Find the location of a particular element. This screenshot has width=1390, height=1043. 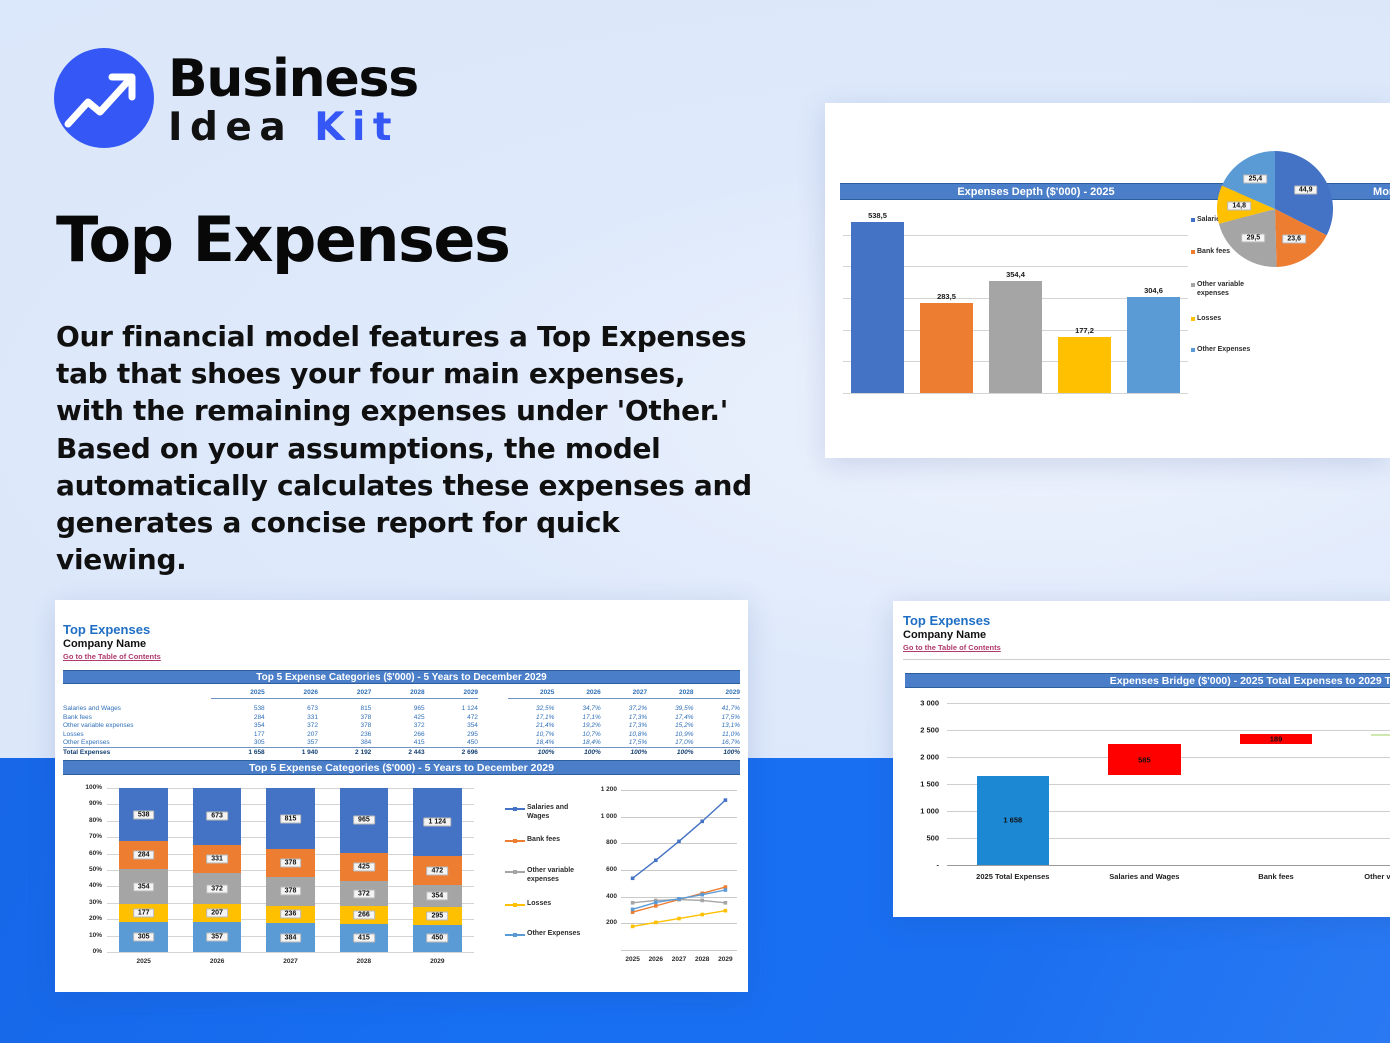

depth-bar-value: 304,6 is located at coordinates (1153, 290).